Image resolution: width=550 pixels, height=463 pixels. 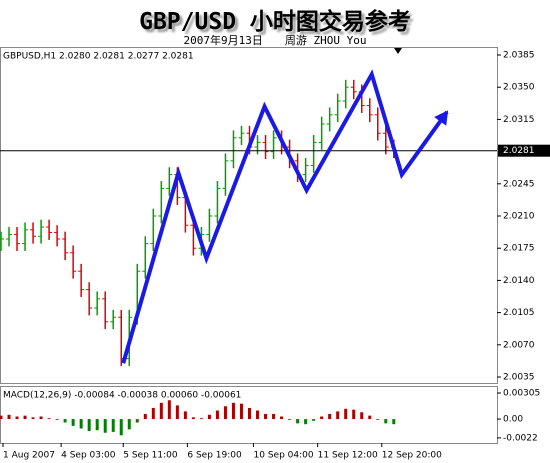 What do you see at coordinates (519, 313) in the screenshot?
I see `y-tick-label: 2.0105` at bounding box center [519, 313].